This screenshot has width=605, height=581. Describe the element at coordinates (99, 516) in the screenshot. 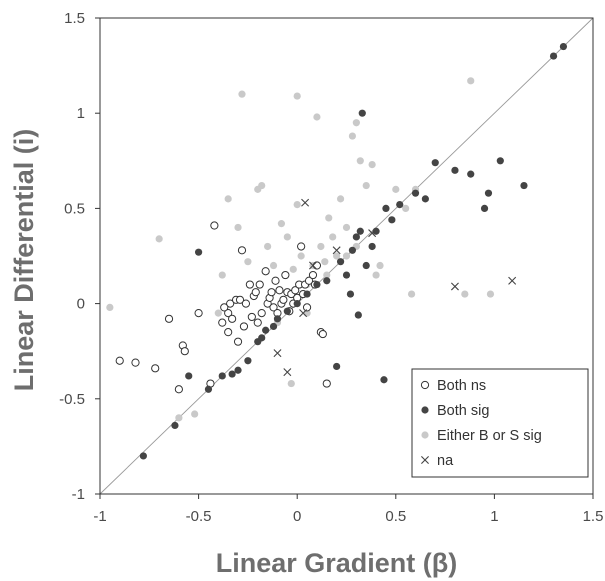

I see `x-tick-label: -1` at that location.